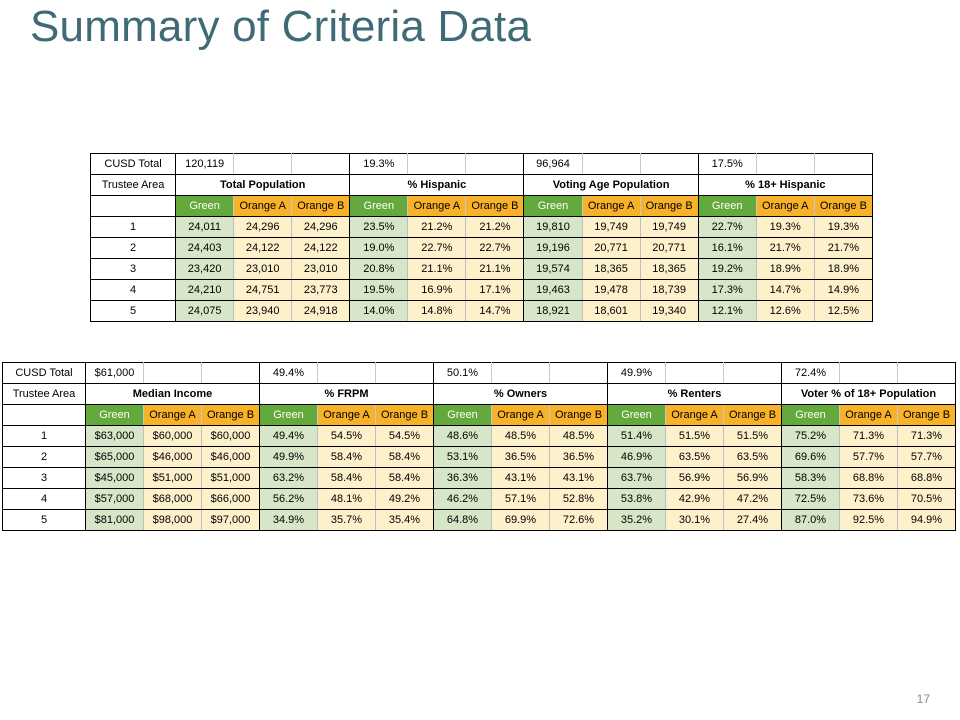 The height and width of the screenshot is (720, 960). Describe the element at coordinates (578, 478) in the screenshot. I see `table-cell: 43.1%` at that location.